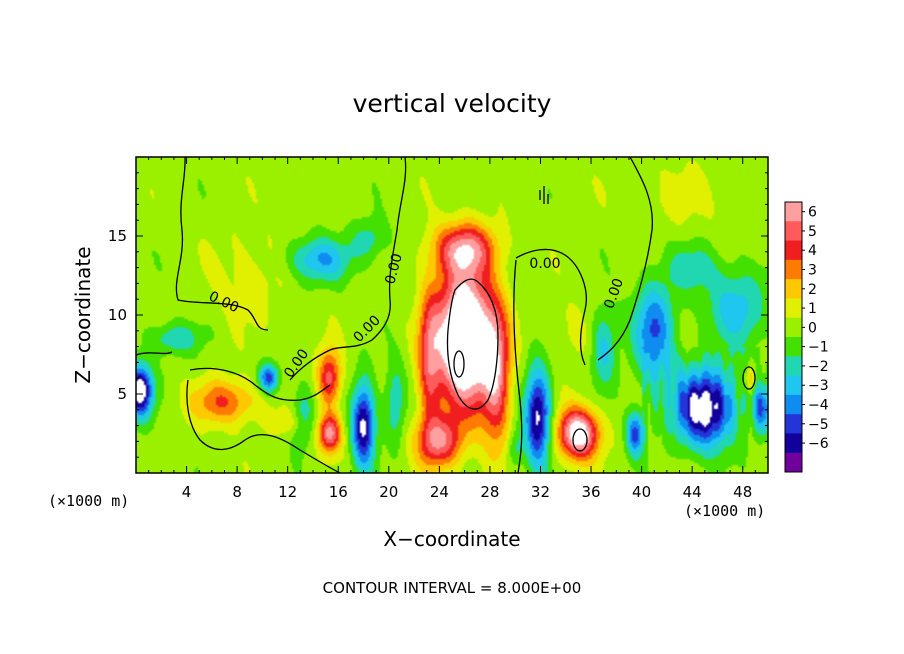  I want to click on x-tick-label: 40, so click(641, 492).